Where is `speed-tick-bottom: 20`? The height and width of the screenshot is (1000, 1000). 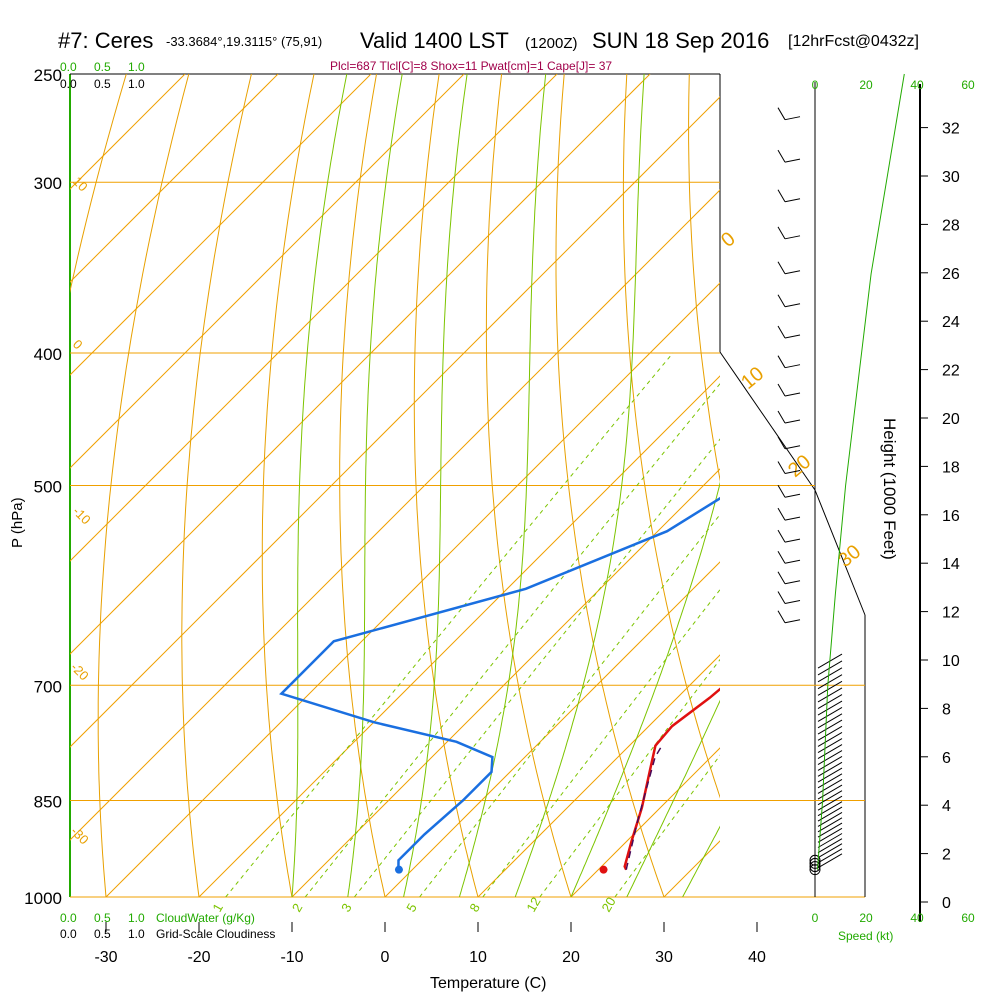
speed-tick-bottom: 20 is located at coordinates (866, 918).